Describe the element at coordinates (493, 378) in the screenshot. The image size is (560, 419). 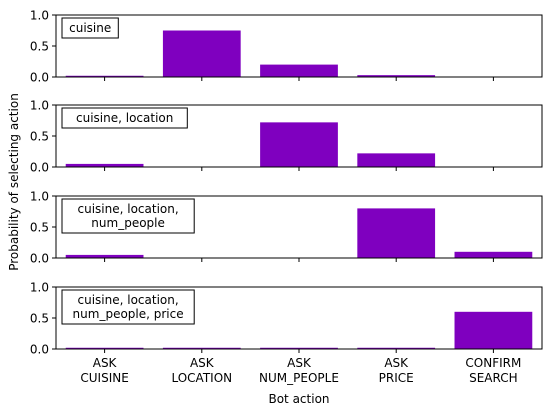
I see `x-tick-label: SEARCH` at that location.